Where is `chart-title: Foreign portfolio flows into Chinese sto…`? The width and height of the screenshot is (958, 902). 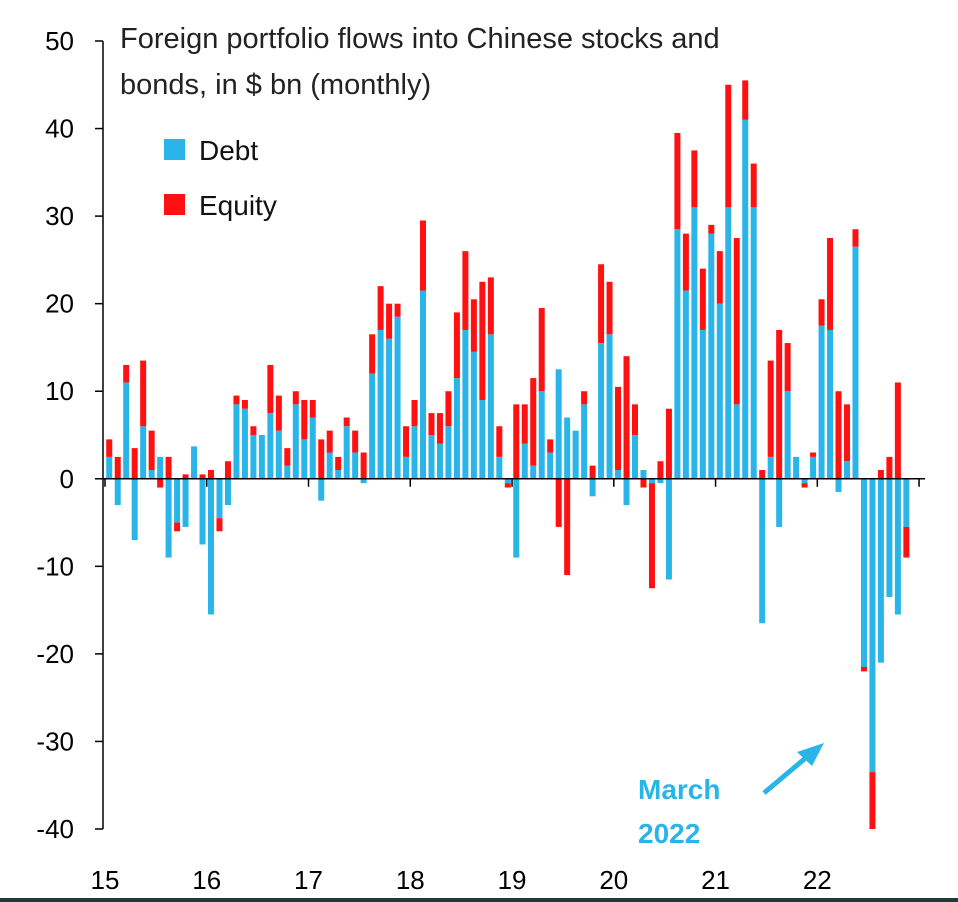 chart-title: Foreign portfolio flows into Chinese sto… is located at coordinates (420, 62).